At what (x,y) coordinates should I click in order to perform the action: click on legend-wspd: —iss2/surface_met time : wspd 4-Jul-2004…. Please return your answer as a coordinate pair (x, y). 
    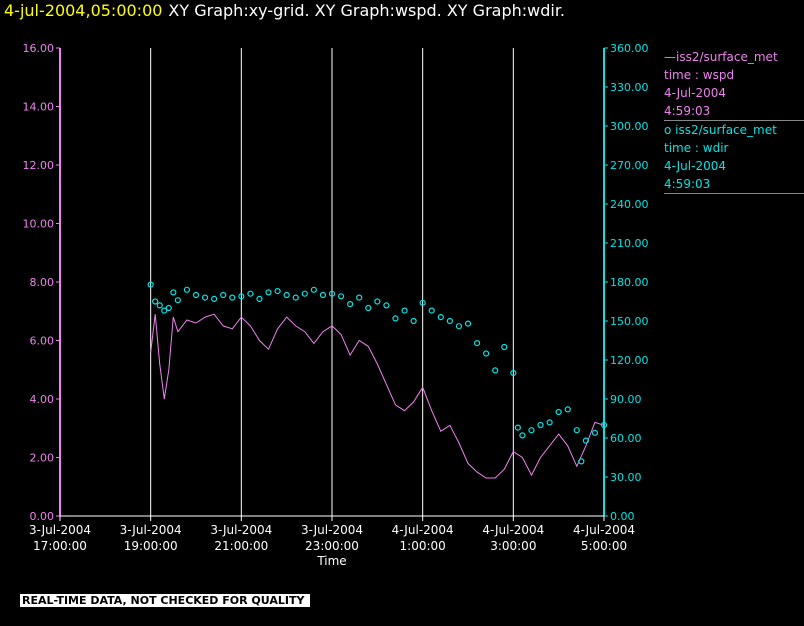
    Looking at the image, I should click on (734, 84).